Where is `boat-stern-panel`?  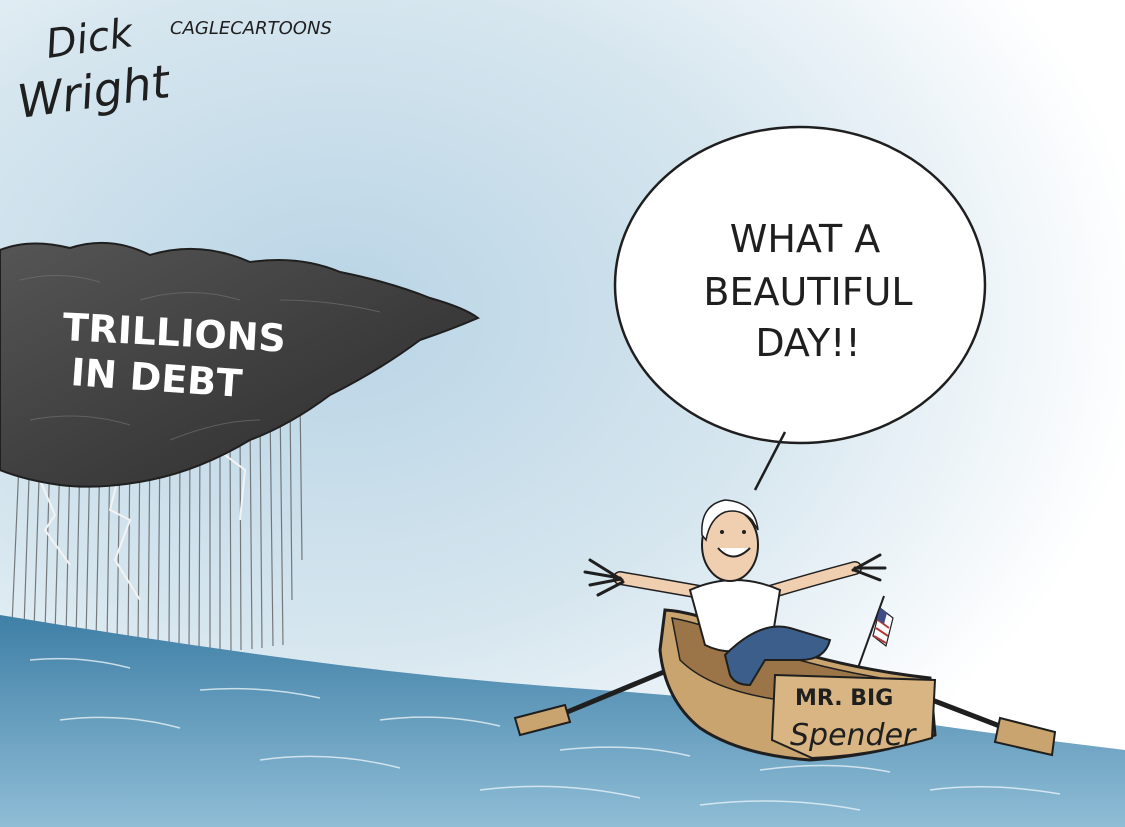
boat-stern-panel is located at coordinates (853, 716).